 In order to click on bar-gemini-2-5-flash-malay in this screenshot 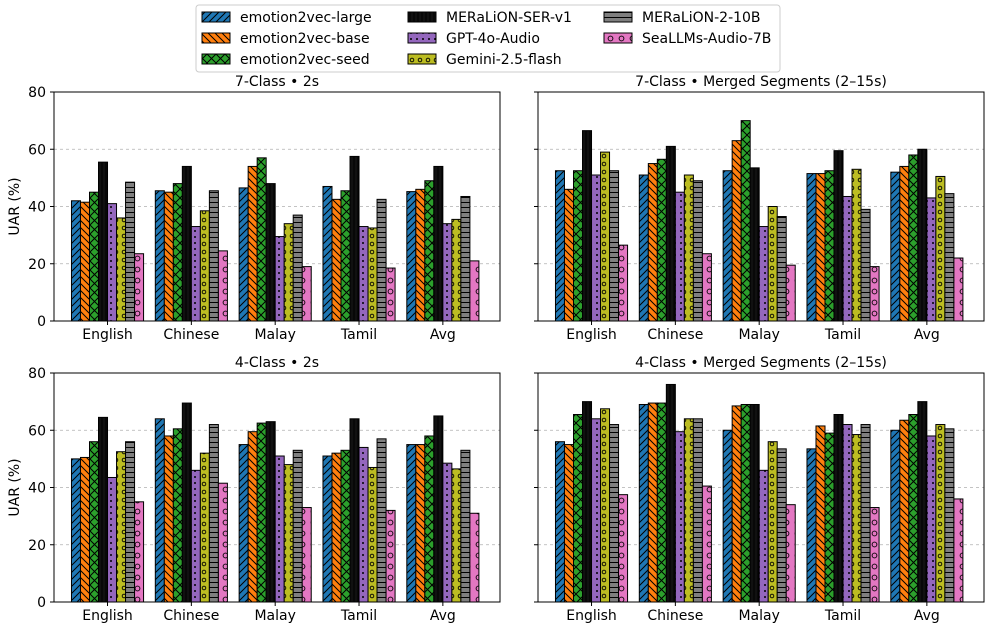, I will do `click(288, 533)`.